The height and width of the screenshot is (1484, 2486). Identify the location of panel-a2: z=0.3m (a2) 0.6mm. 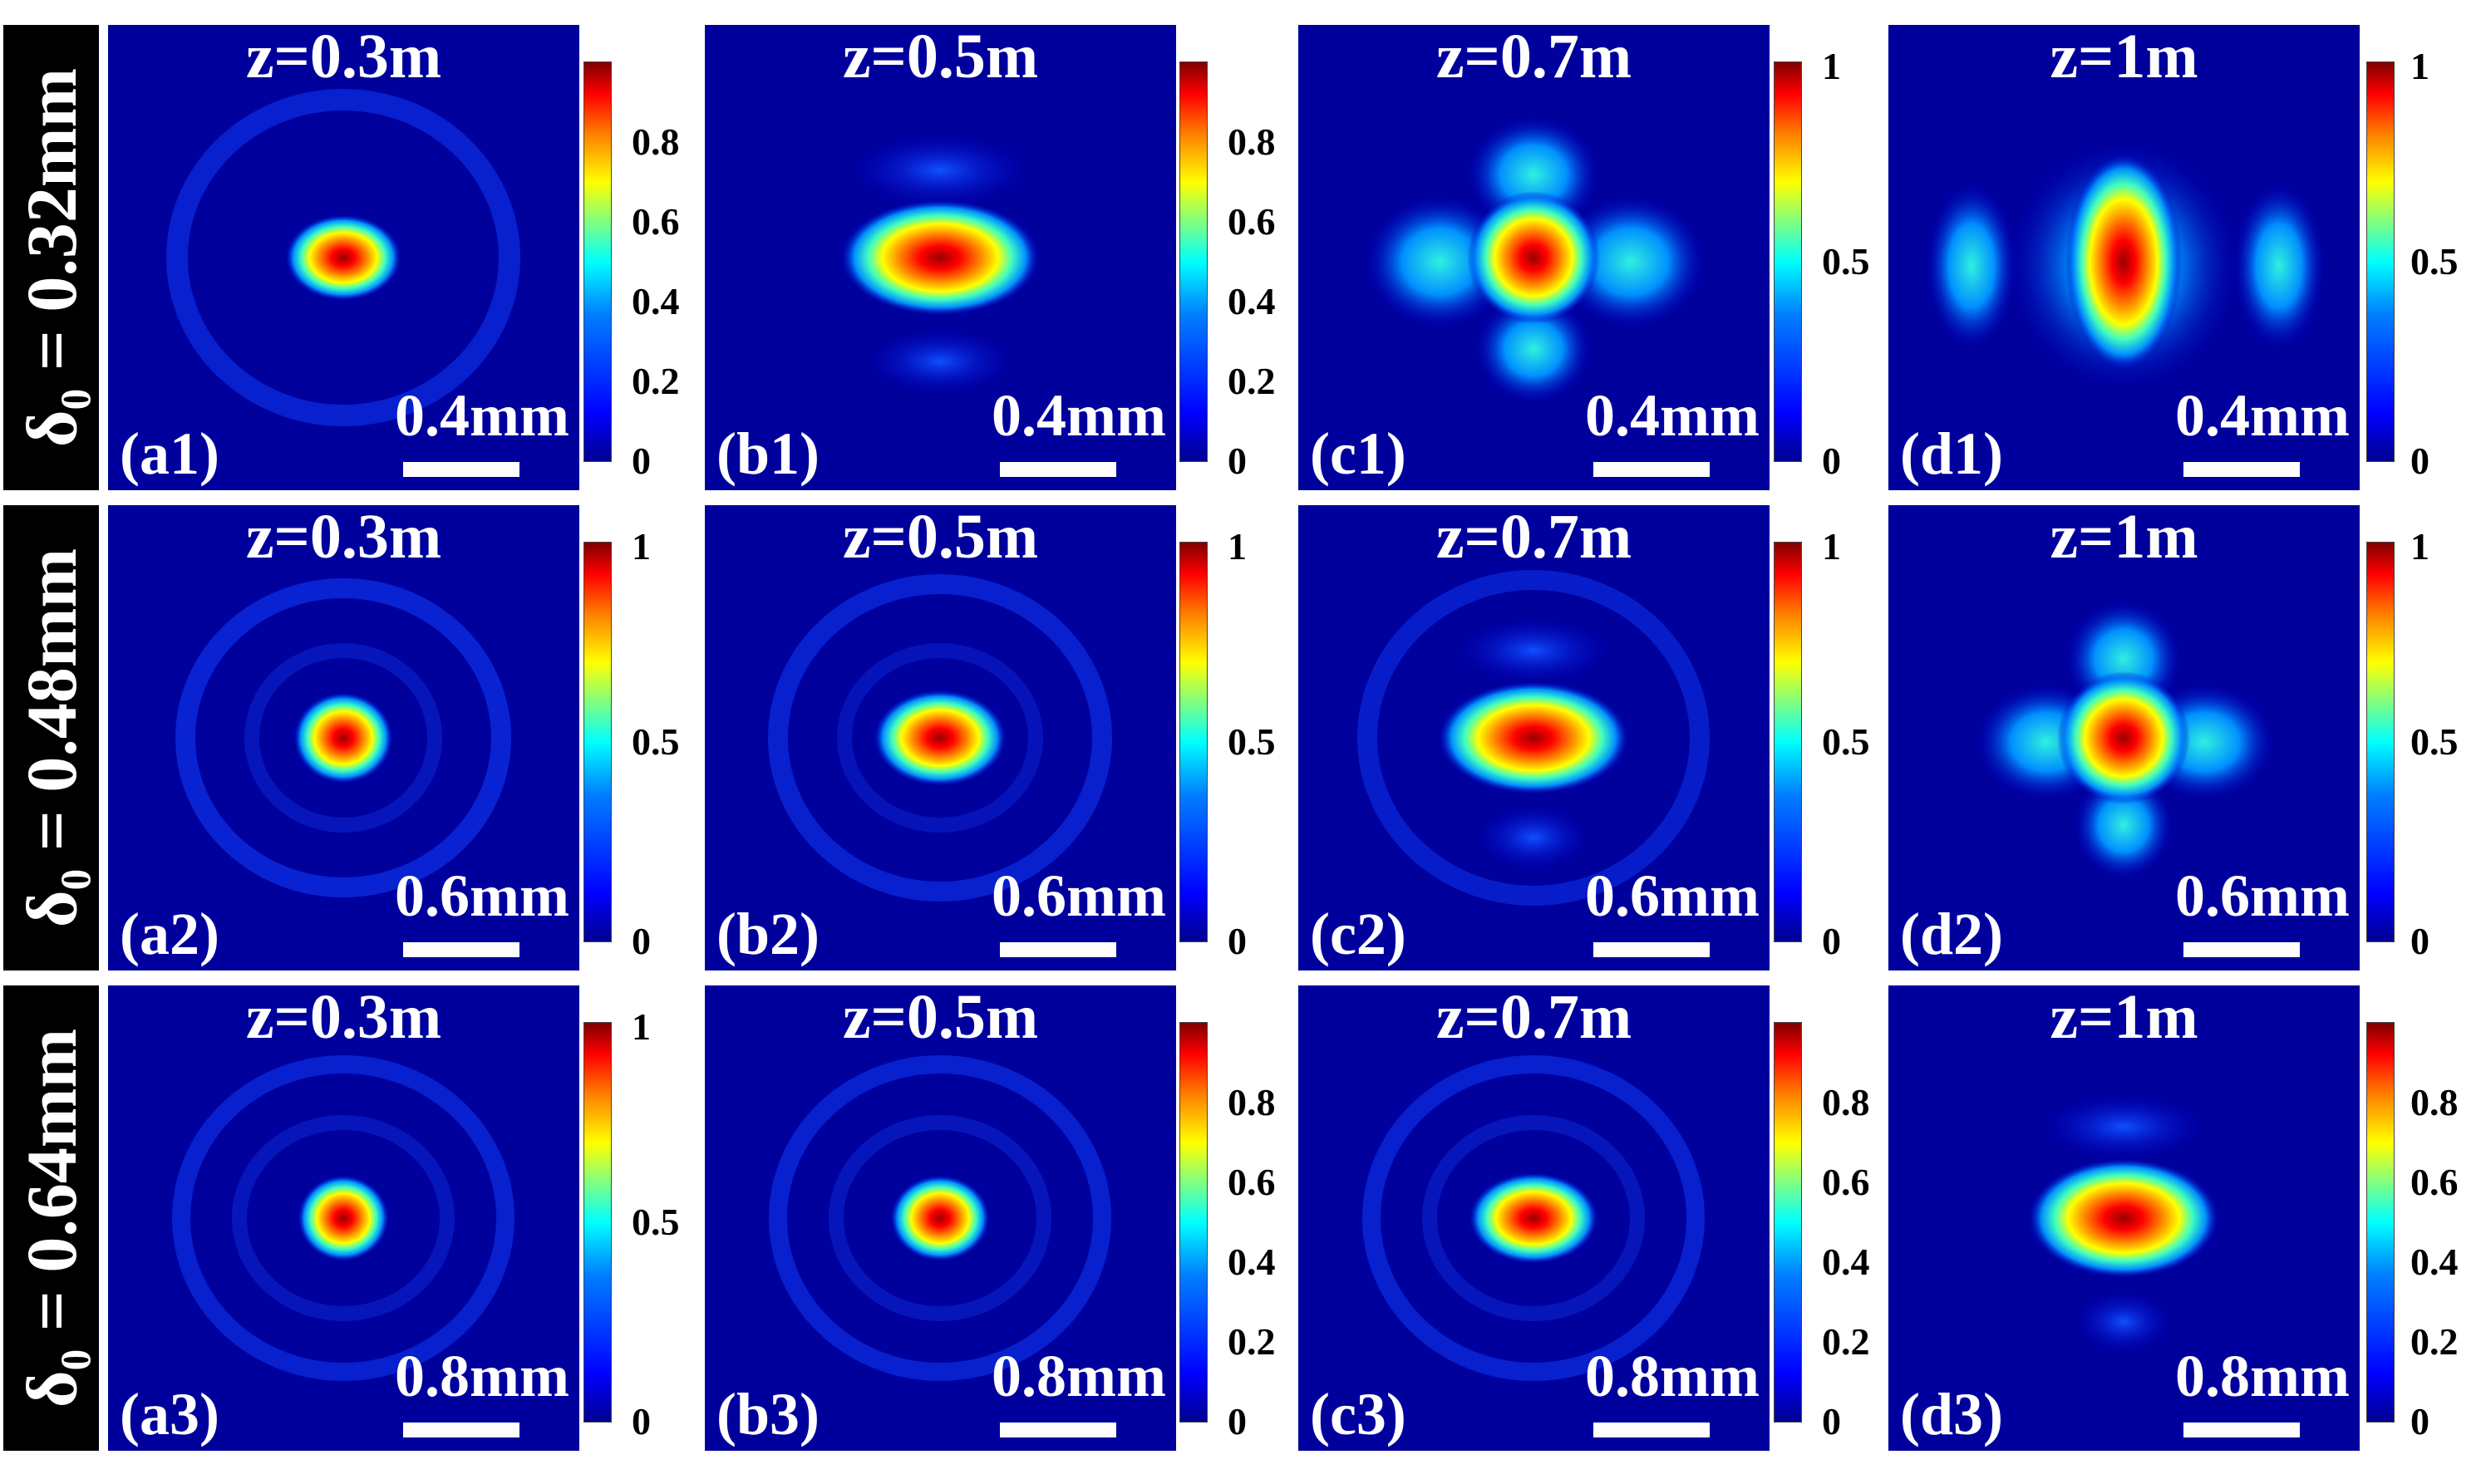
(344, 737).